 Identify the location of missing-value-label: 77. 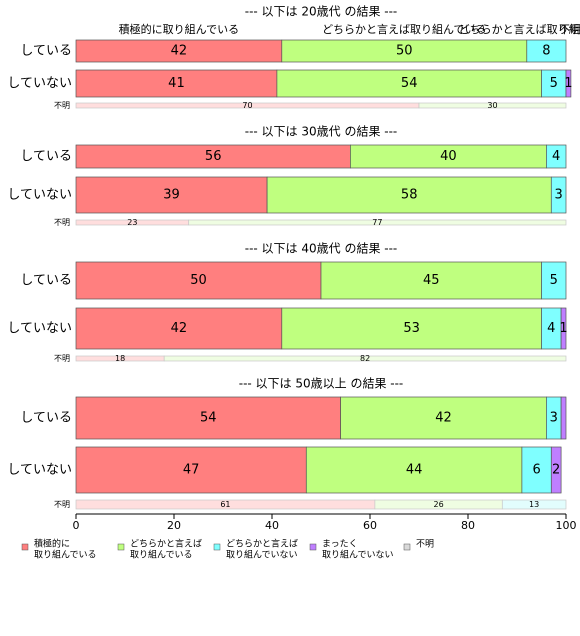
(377, 222).